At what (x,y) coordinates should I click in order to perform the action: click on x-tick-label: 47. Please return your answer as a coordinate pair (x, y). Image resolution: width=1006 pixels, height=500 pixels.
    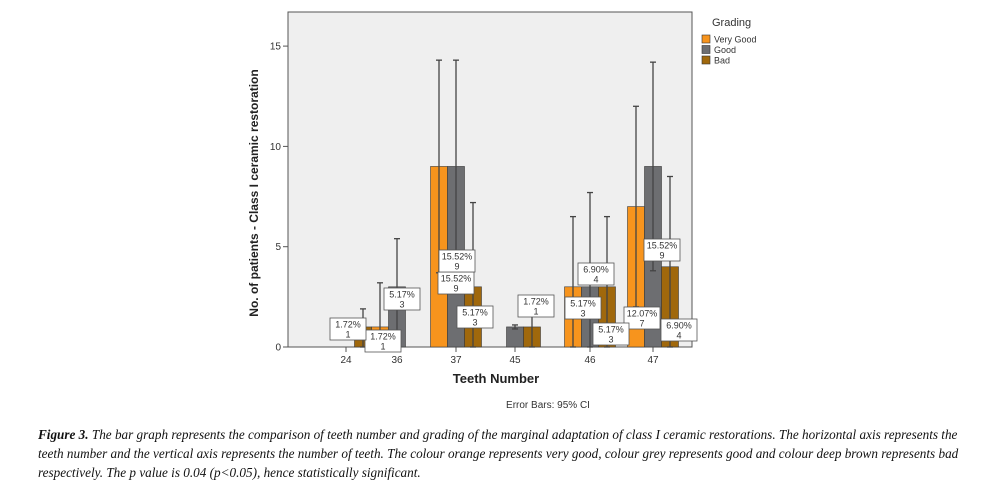
    Looking at the image, I should click on (653, 360).